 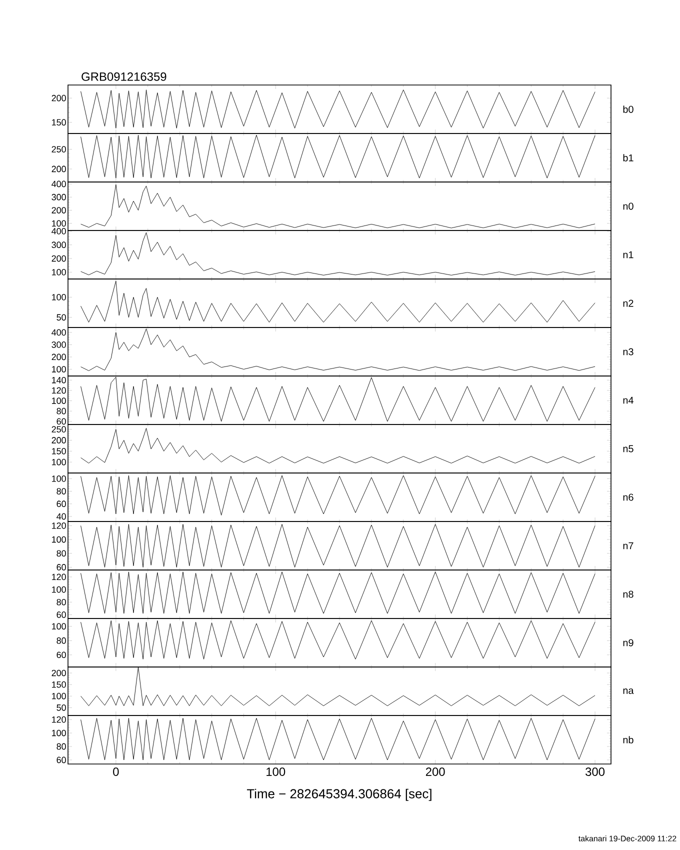 What do you see at coordinates (628, 546) in the screenshot?
I see `text: n7` at bounding box center [628, 546].